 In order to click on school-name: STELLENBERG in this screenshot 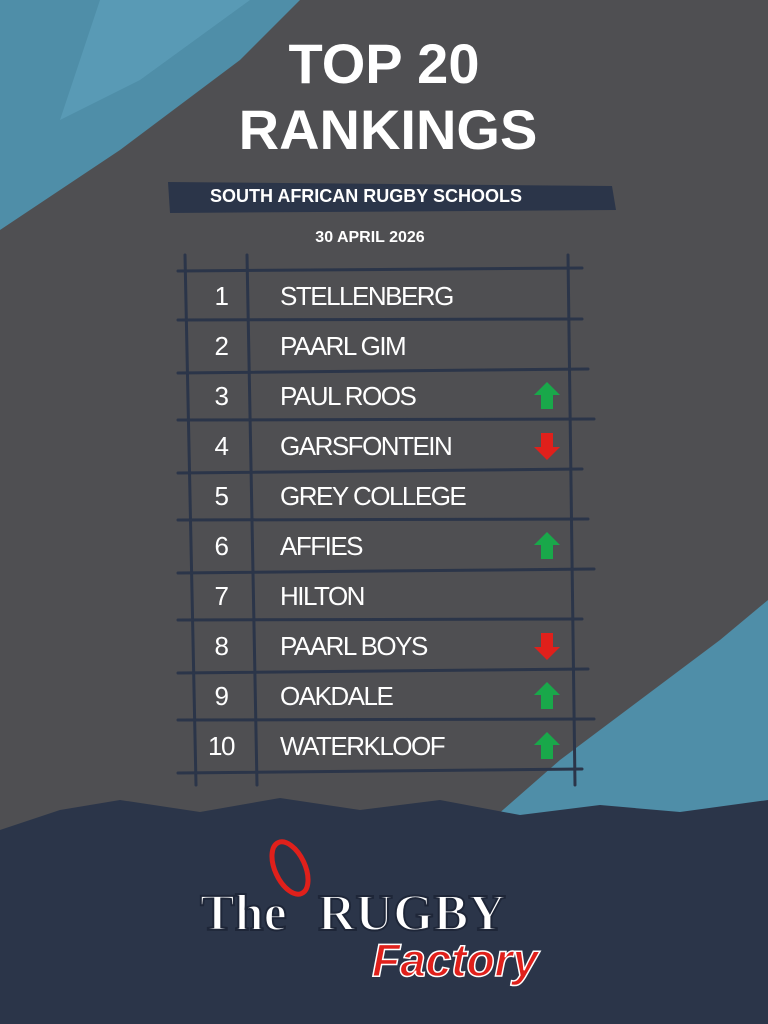, I will do `click(366, 296)`.